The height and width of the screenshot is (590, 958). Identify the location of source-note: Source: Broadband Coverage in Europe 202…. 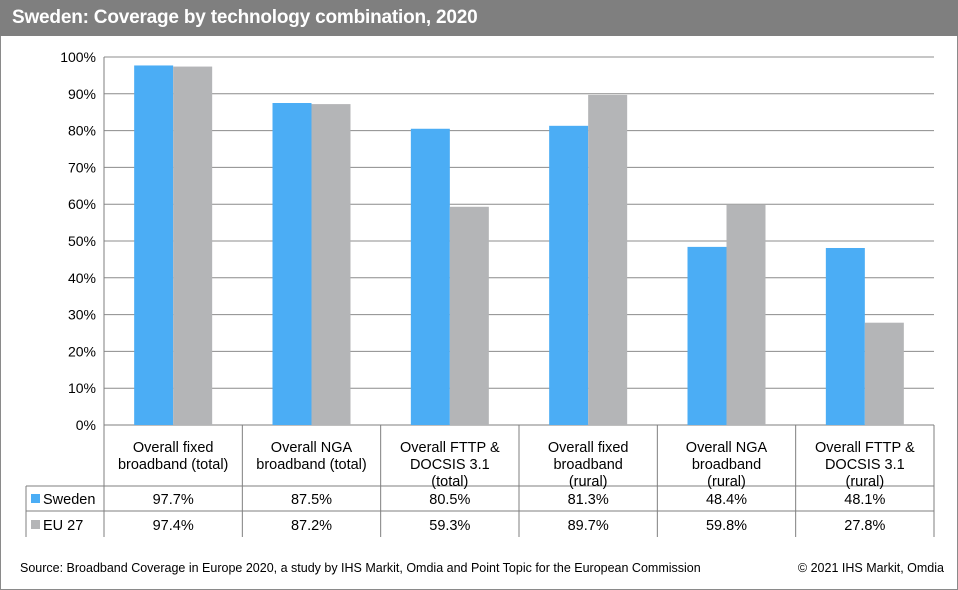
(360, 568).